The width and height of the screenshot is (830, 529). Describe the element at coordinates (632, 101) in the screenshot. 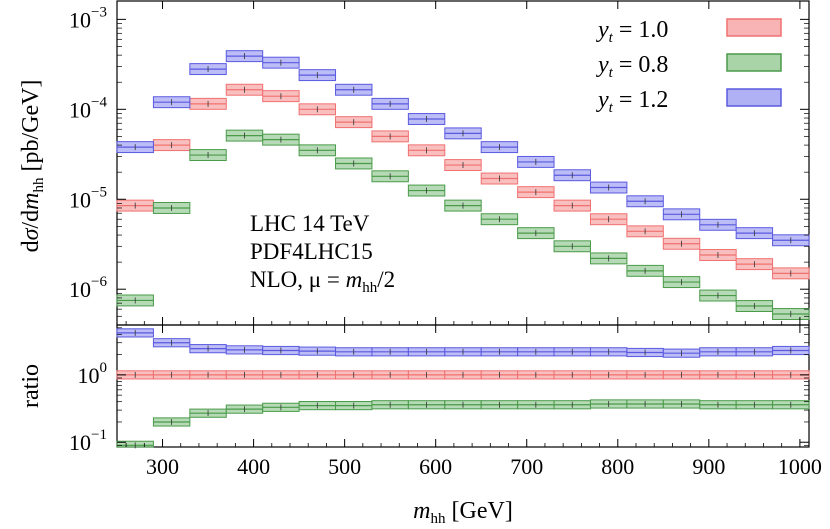

I see `legend-label-yt-1.2: yt = 1.2` at that location.